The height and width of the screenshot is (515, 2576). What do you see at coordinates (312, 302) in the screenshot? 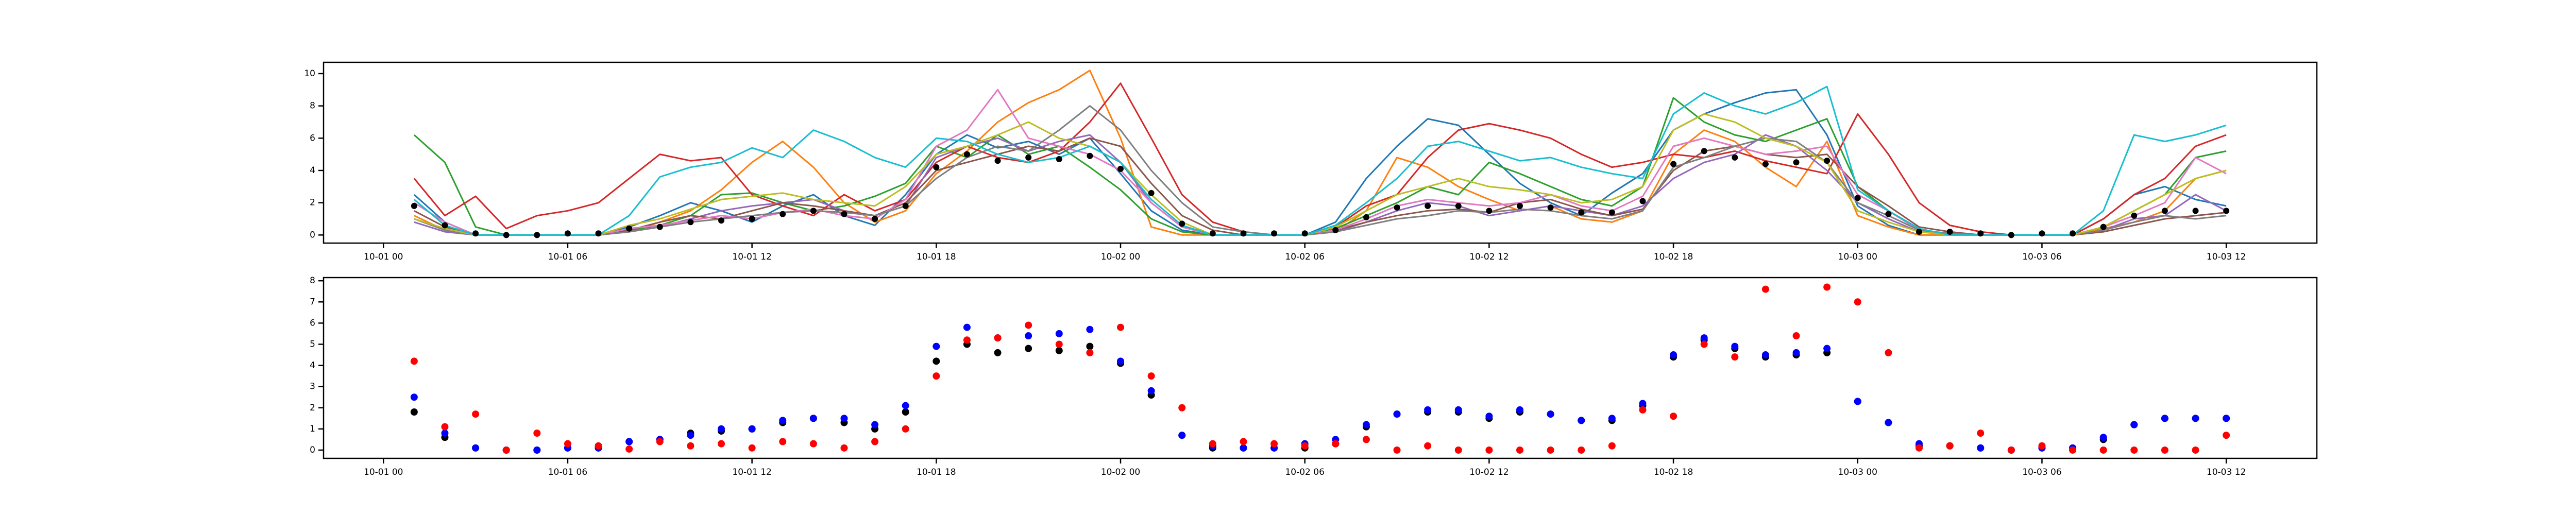
I see `y-tick-label: 7` at bounding box center [312, 302].